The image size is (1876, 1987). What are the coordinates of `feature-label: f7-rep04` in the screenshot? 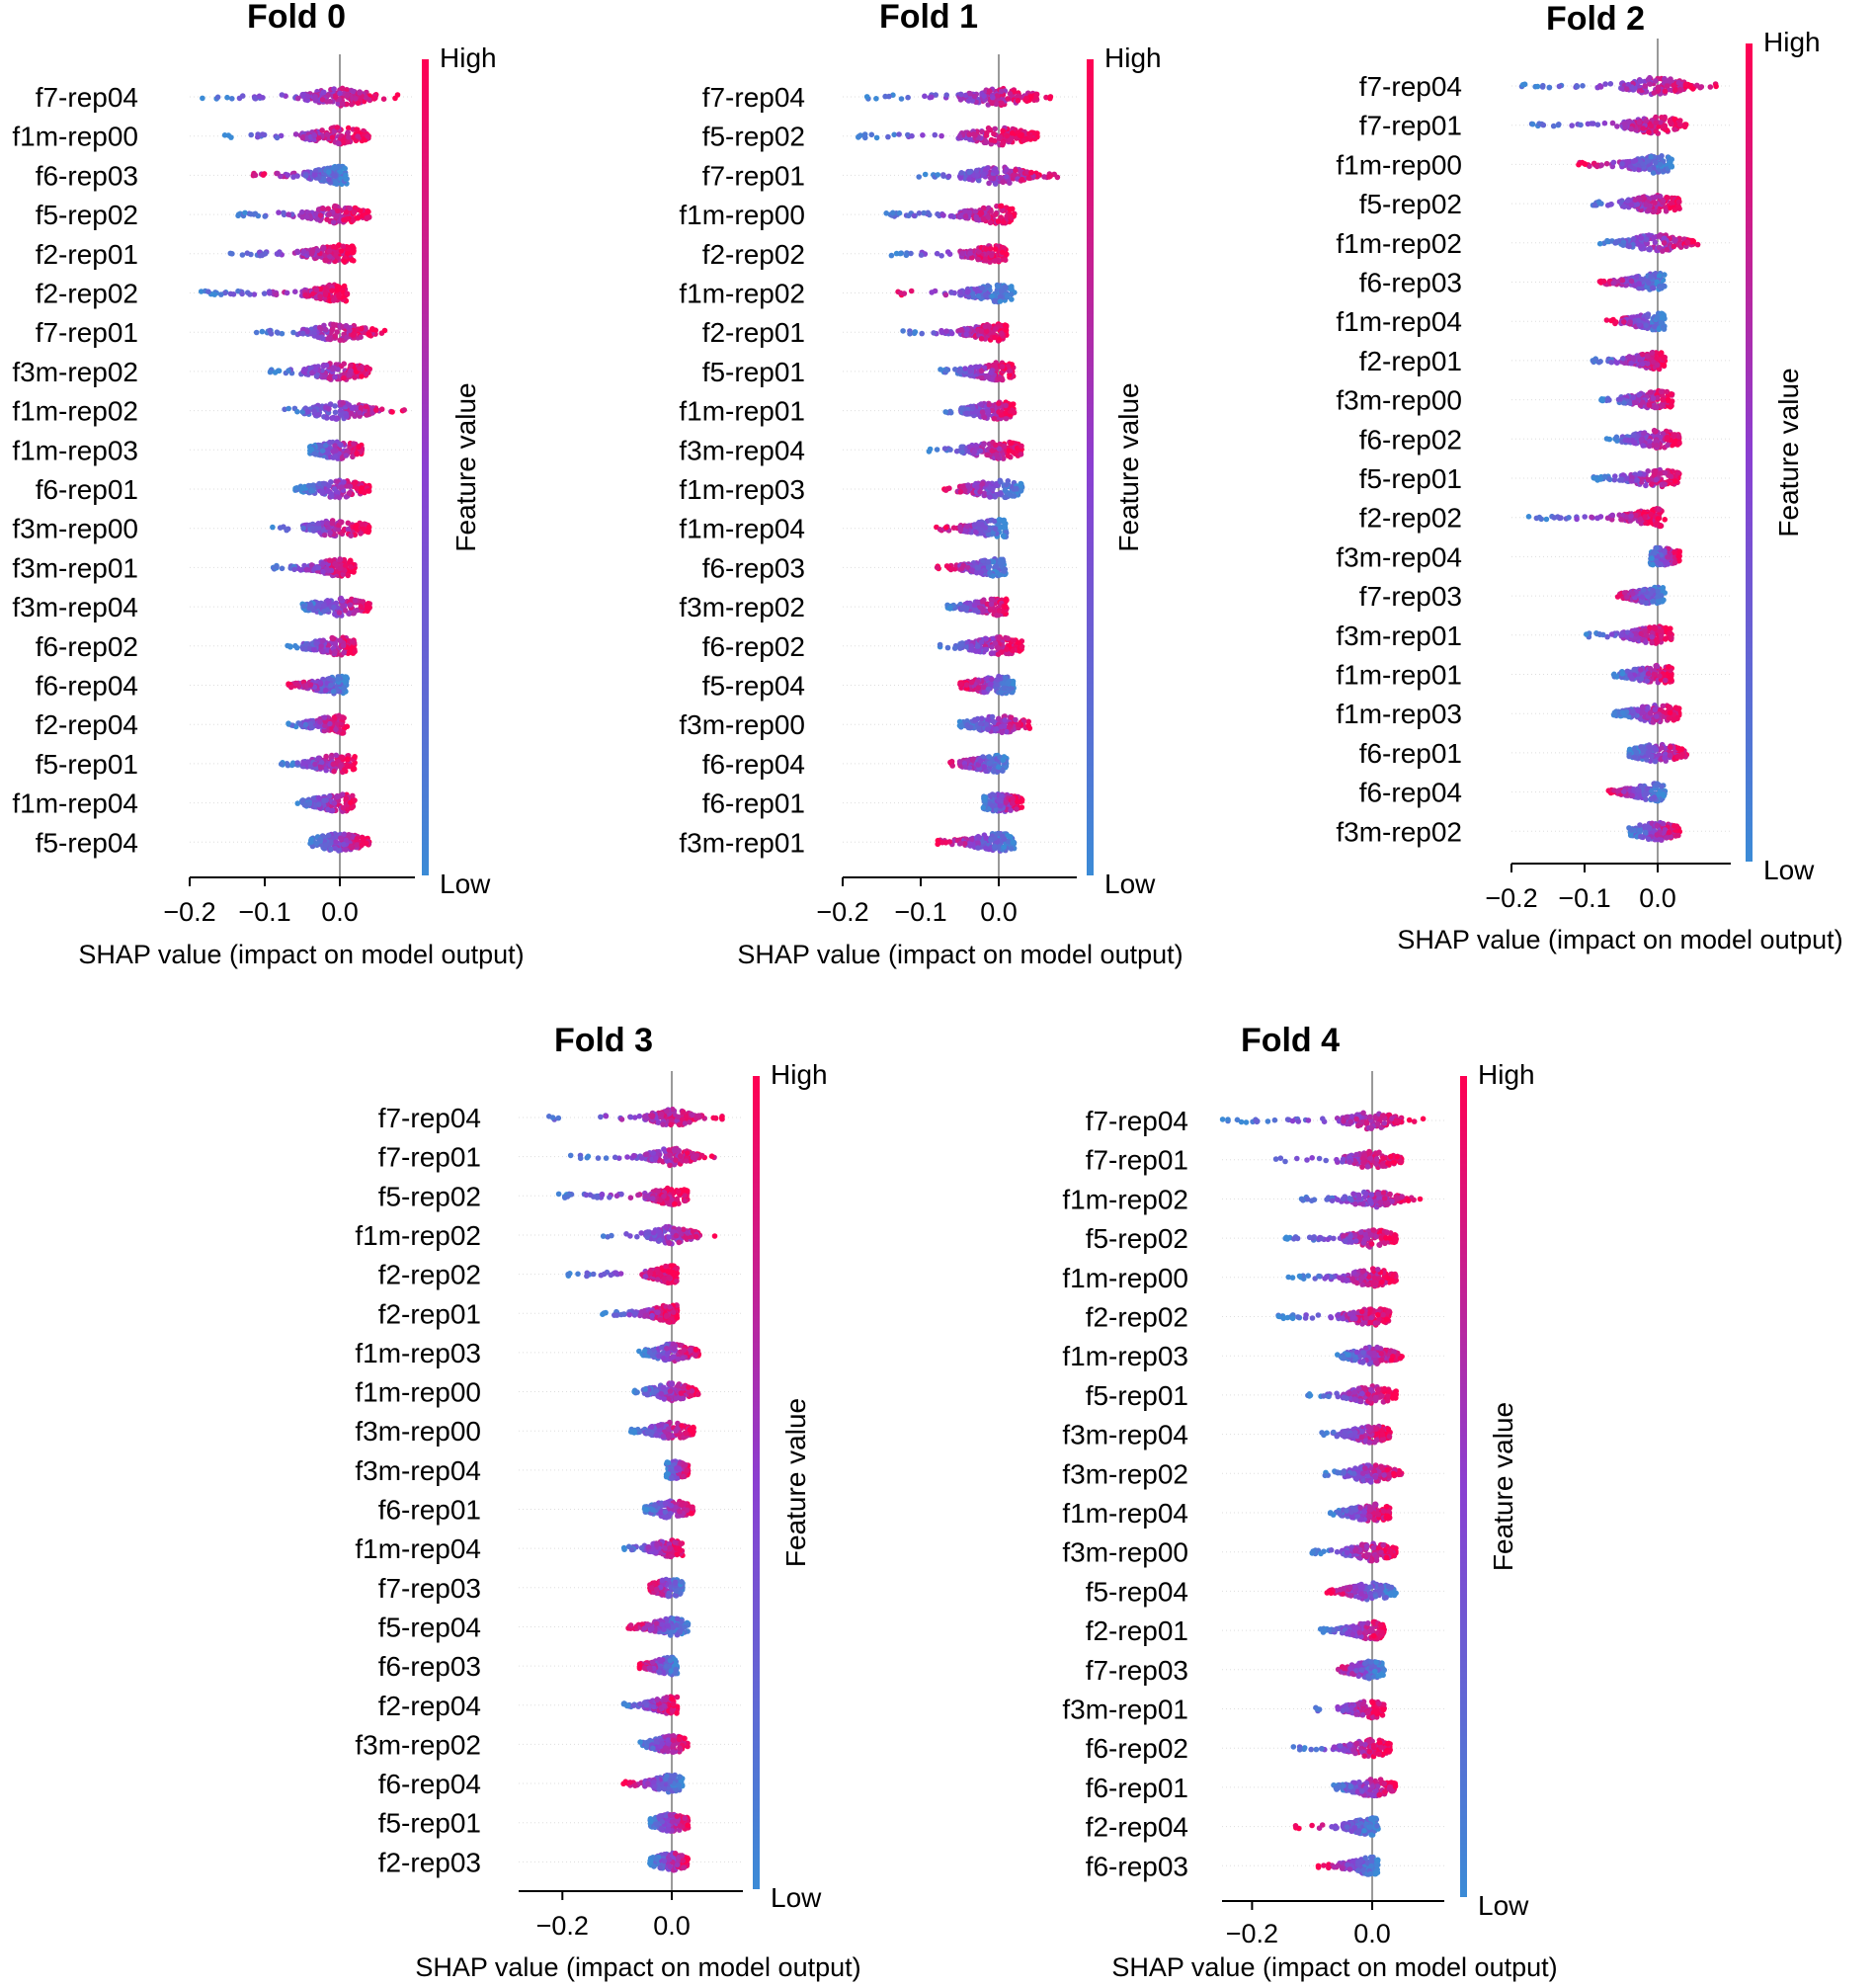 It's located at (753, 97).